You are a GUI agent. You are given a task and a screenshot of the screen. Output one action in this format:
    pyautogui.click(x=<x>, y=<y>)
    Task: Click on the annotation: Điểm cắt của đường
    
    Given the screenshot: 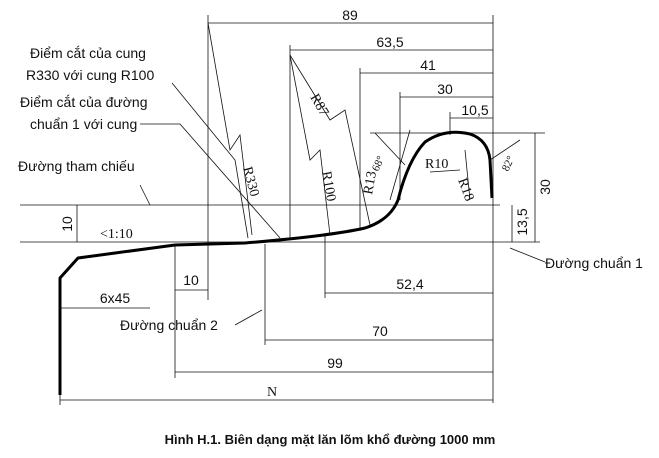 What is the action you would take?
    pyautogui.click(x=84, y=102)
    